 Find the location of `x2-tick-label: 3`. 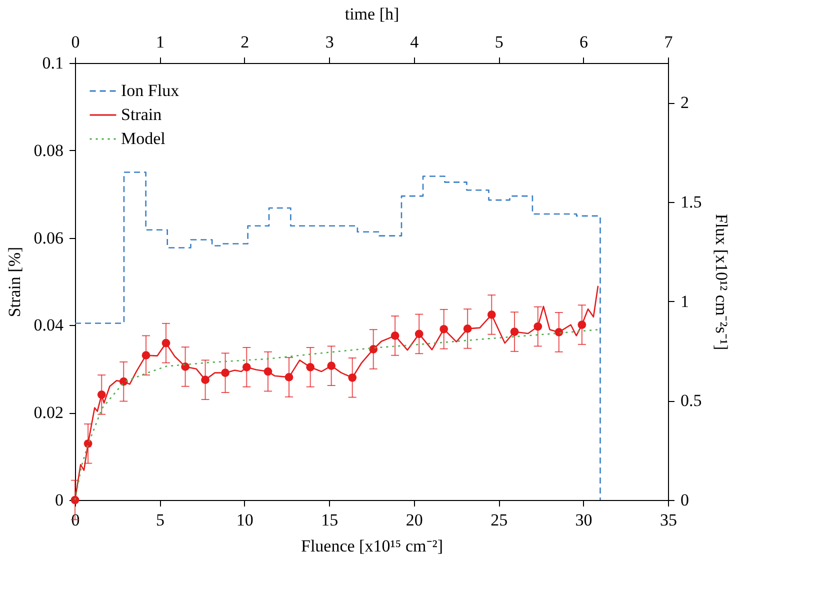

x2-tick-label: 3 is located at coordinates (329, 42).